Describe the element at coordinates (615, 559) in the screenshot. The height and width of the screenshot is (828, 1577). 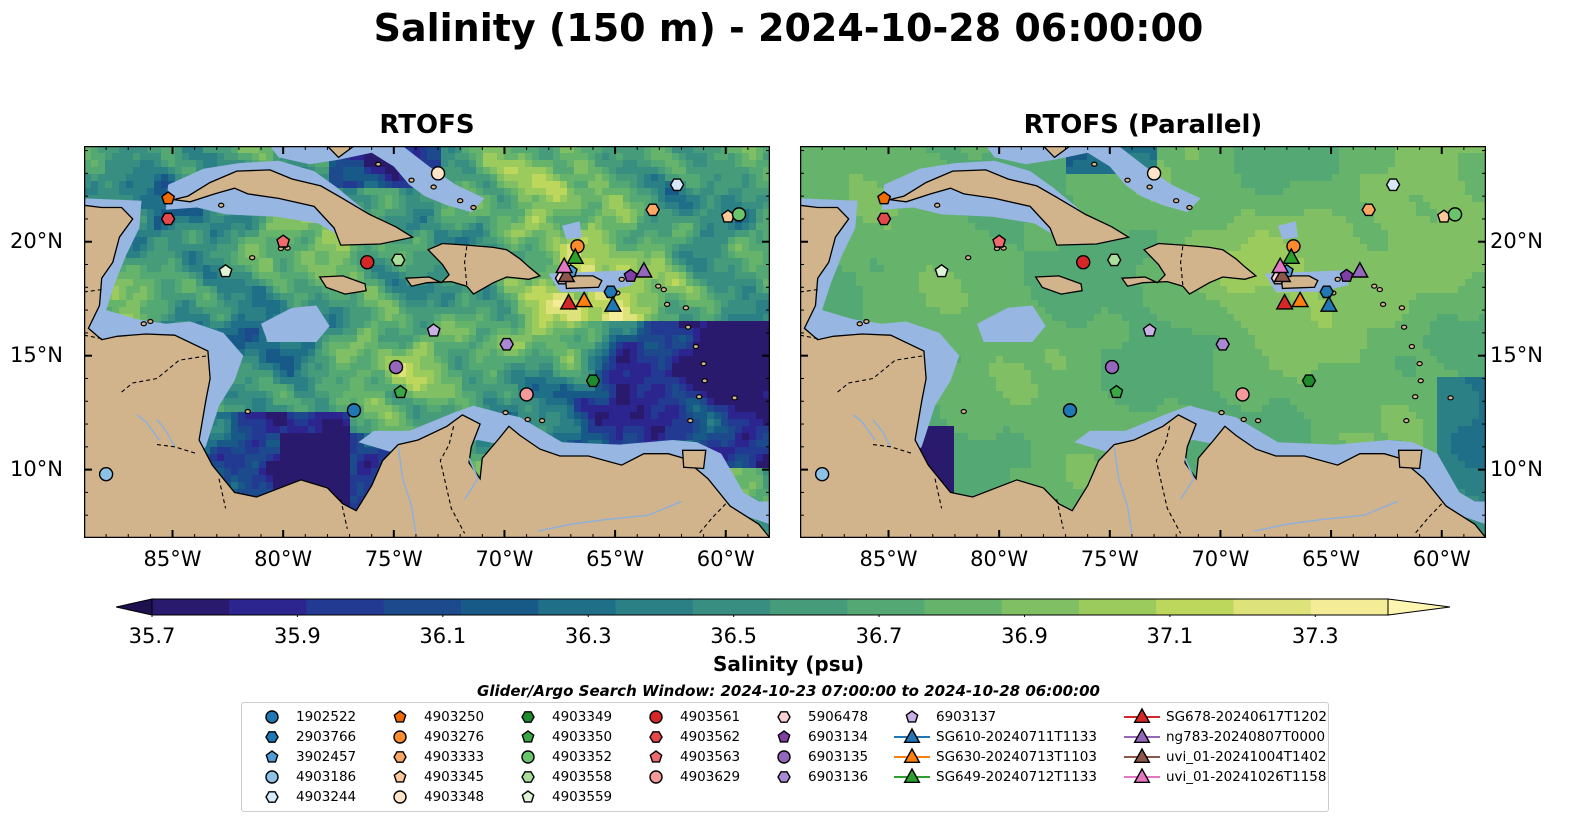
I see `lon-tick-label: 65°W` at that location.